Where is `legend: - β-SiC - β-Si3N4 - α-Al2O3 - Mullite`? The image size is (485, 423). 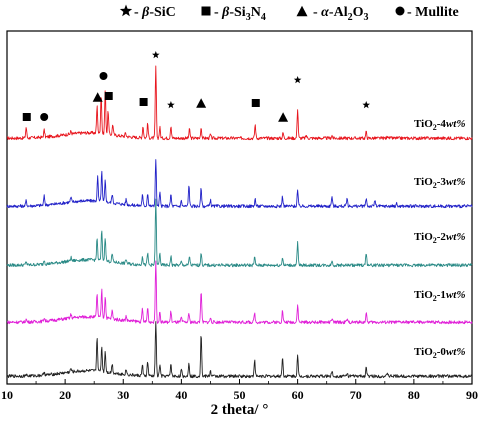
legend: - β-SiC - β-Si3N4 - α-Al2O3 - Mullite is located at coordinates (289, 13).